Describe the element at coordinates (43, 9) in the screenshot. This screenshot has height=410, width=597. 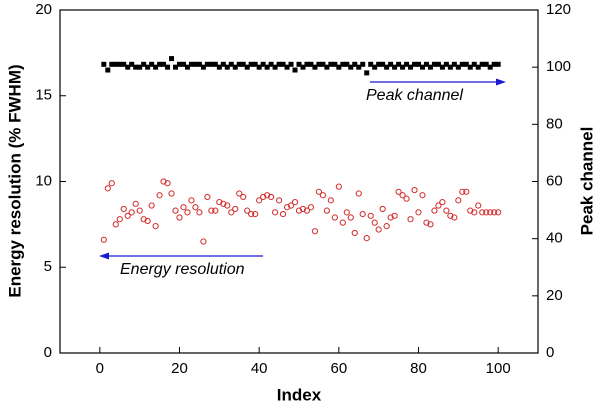
I see `y-tick-label: 20` at that location.